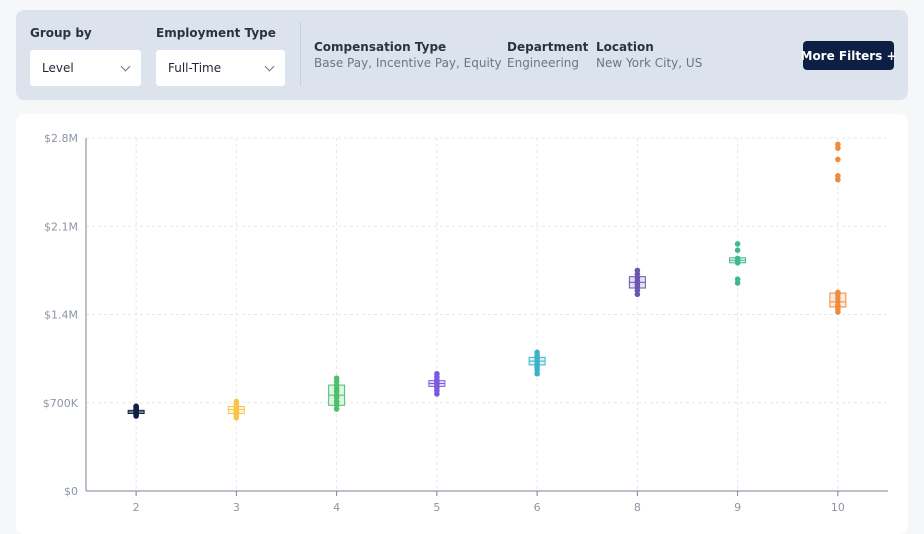 This screenshot has height=534, width=924. Describe the element at coordinates (543, 63) in the screenshot. I see `department-value: Engineering` at that location.